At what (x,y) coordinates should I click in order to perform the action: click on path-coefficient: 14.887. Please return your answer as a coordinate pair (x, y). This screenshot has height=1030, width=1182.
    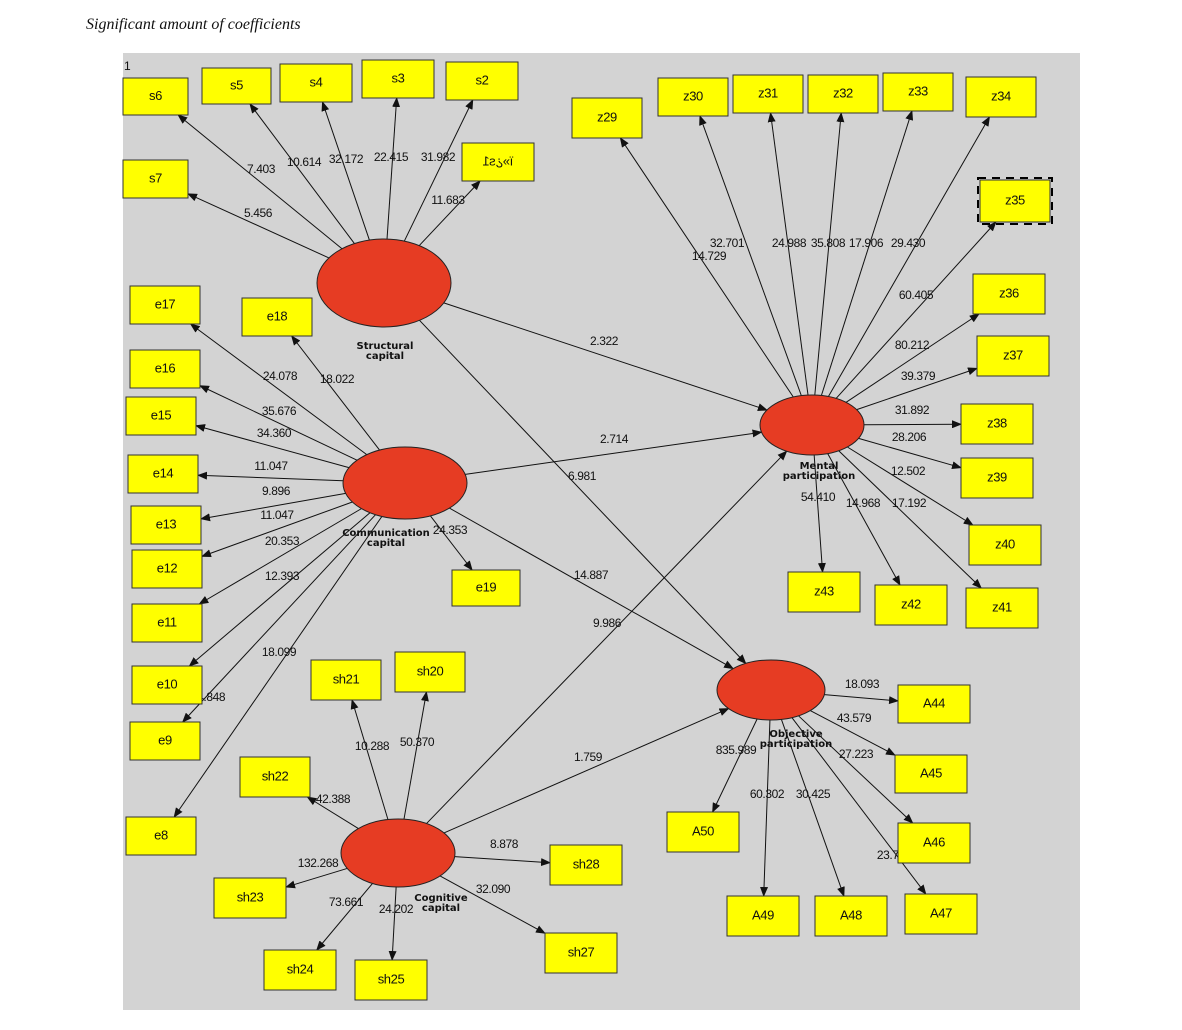
    Looking at the image, I should click on (591, 575).